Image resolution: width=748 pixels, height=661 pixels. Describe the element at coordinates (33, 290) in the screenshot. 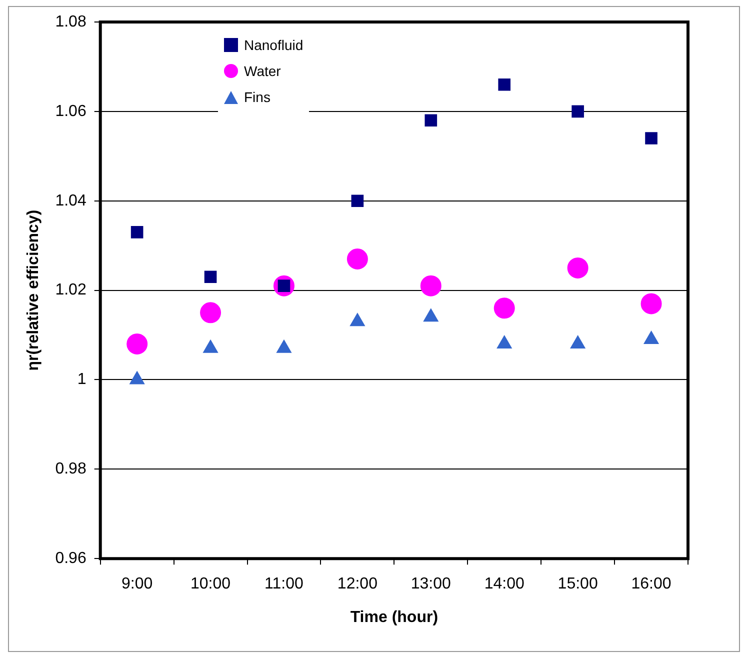

I see `y-axis-title: ηr(relative efficiency)` at that location.